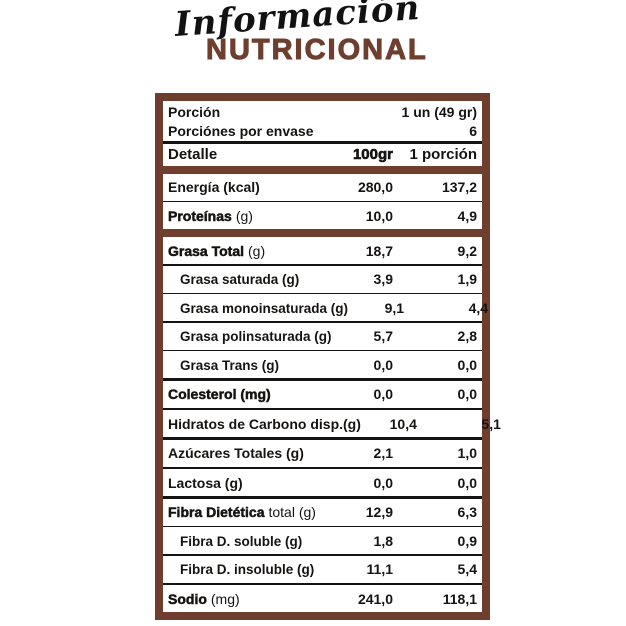  I want to click on row-label: Energía (kcal), so click(214, 187).